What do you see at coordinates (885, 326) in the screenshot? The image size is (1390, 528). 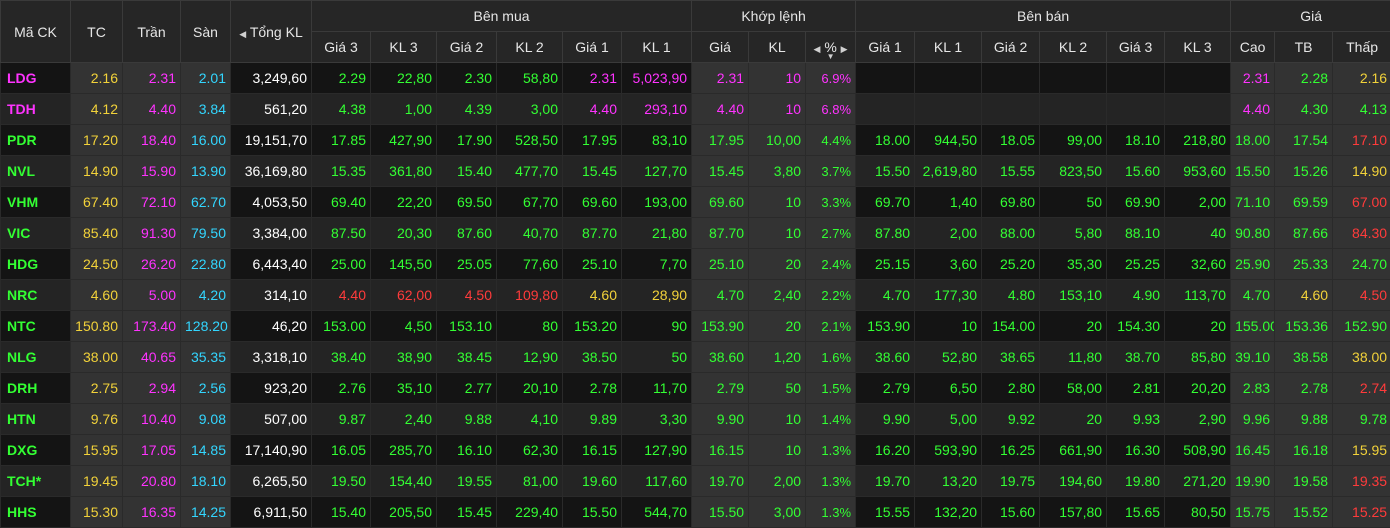 I see `sell-price1-cell: 153.90` at bounding box center [885, 326].